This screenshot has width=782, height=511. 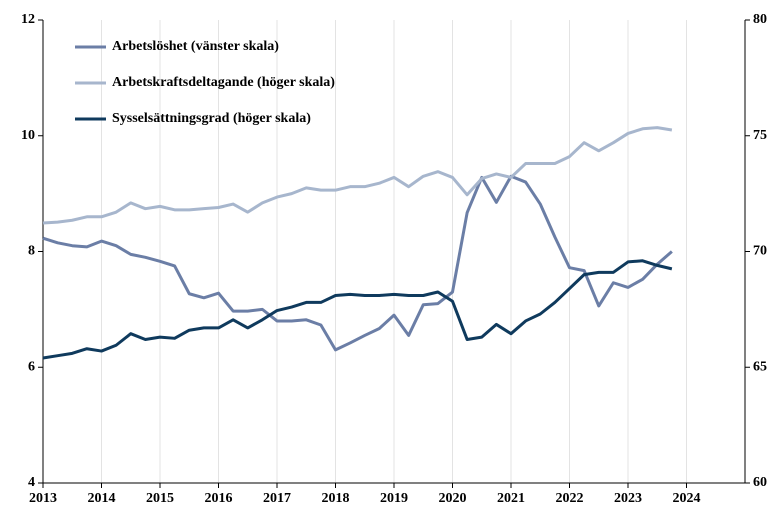 I want to click on y2-tick-label: 70, so click(x=760, y=251).